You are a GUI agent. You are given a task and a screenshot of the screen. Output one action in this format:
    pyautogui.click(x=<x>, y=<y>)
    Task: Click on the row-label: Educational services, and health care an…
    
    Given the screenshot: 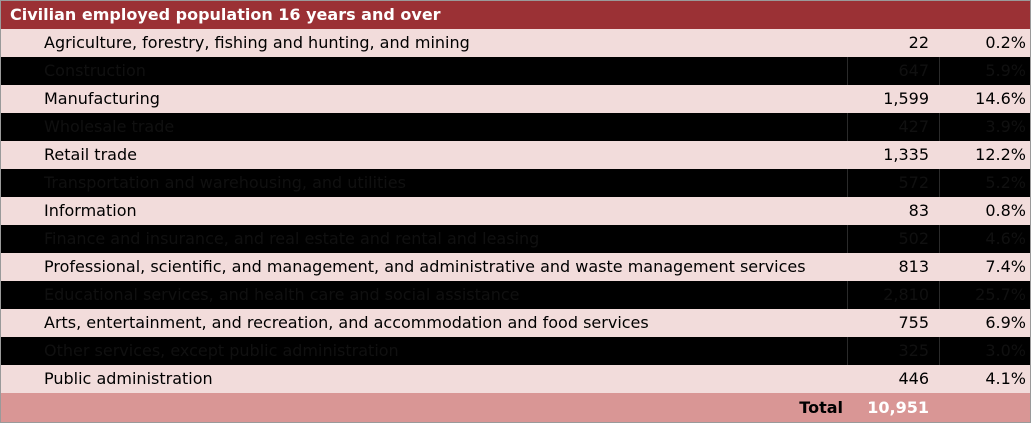 What is the action you would take?
    pyautogui.click(x=282, y=294)
    